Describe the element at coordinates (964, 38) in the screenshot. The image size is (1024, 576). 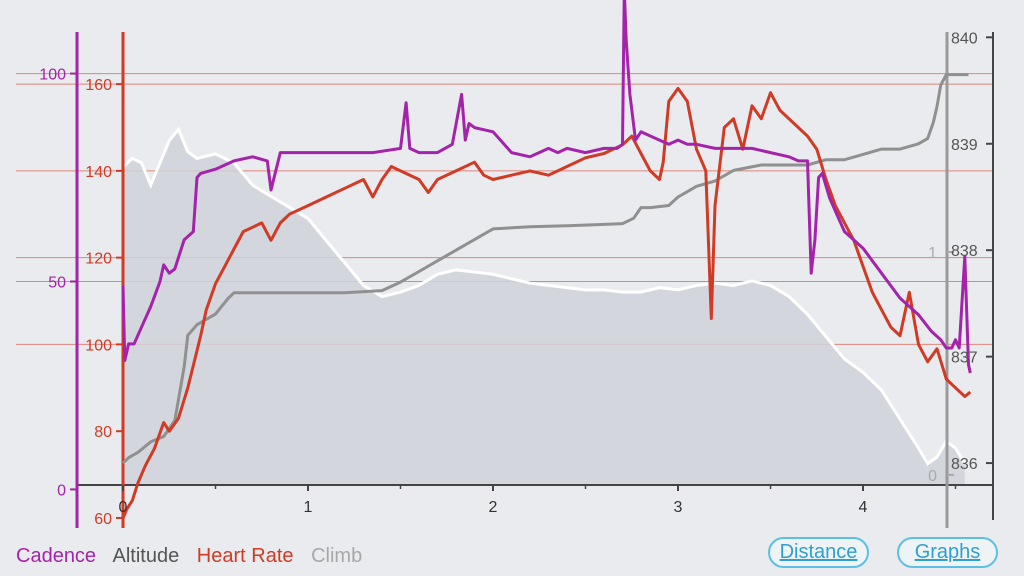
I see `altitude-tick-label: 840` at that location.